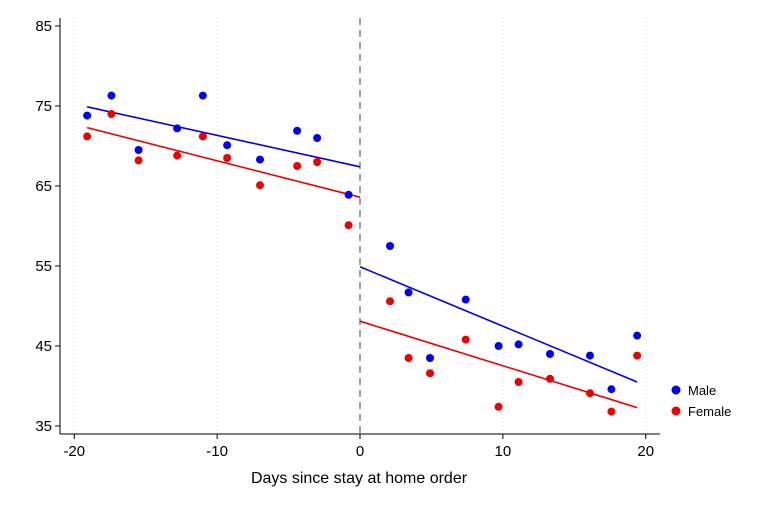 Image resolution: width=771 pixels, height=514 pixels. I want to click on y-tick-label: 45, so click(43, 346).